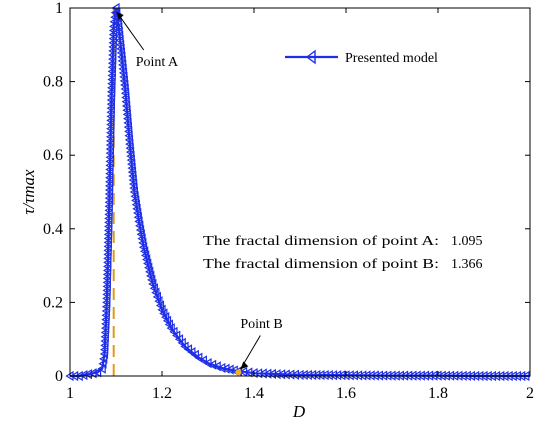  Describe the element at coordinates (120, 16) in the screenshot. I see `point-a-arrowhead` at that location.